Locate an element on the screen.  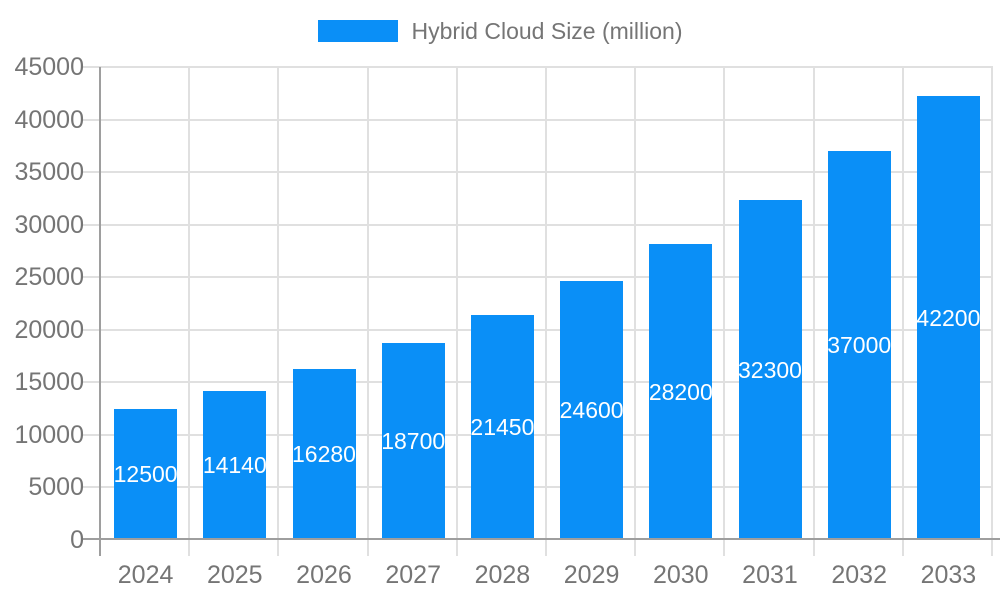
bar-value-label: 12500 is located at coordinates (145, 474).